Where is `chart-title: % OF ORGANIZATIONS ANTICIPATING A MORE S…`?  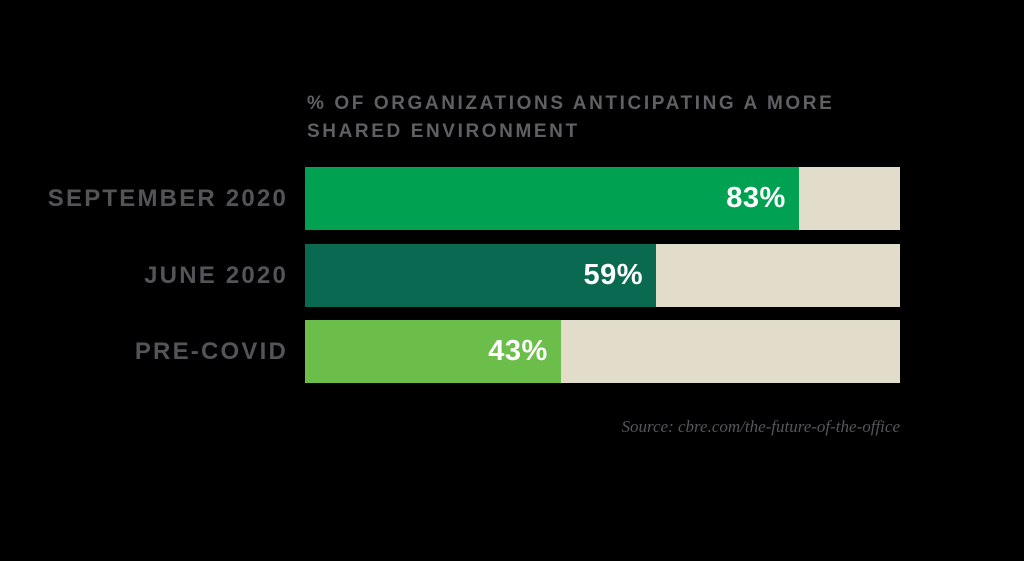 chart-title: % OF ORGANIZATIONS ANTICIPATING A MORE S… is located at coordinates (617, 118).